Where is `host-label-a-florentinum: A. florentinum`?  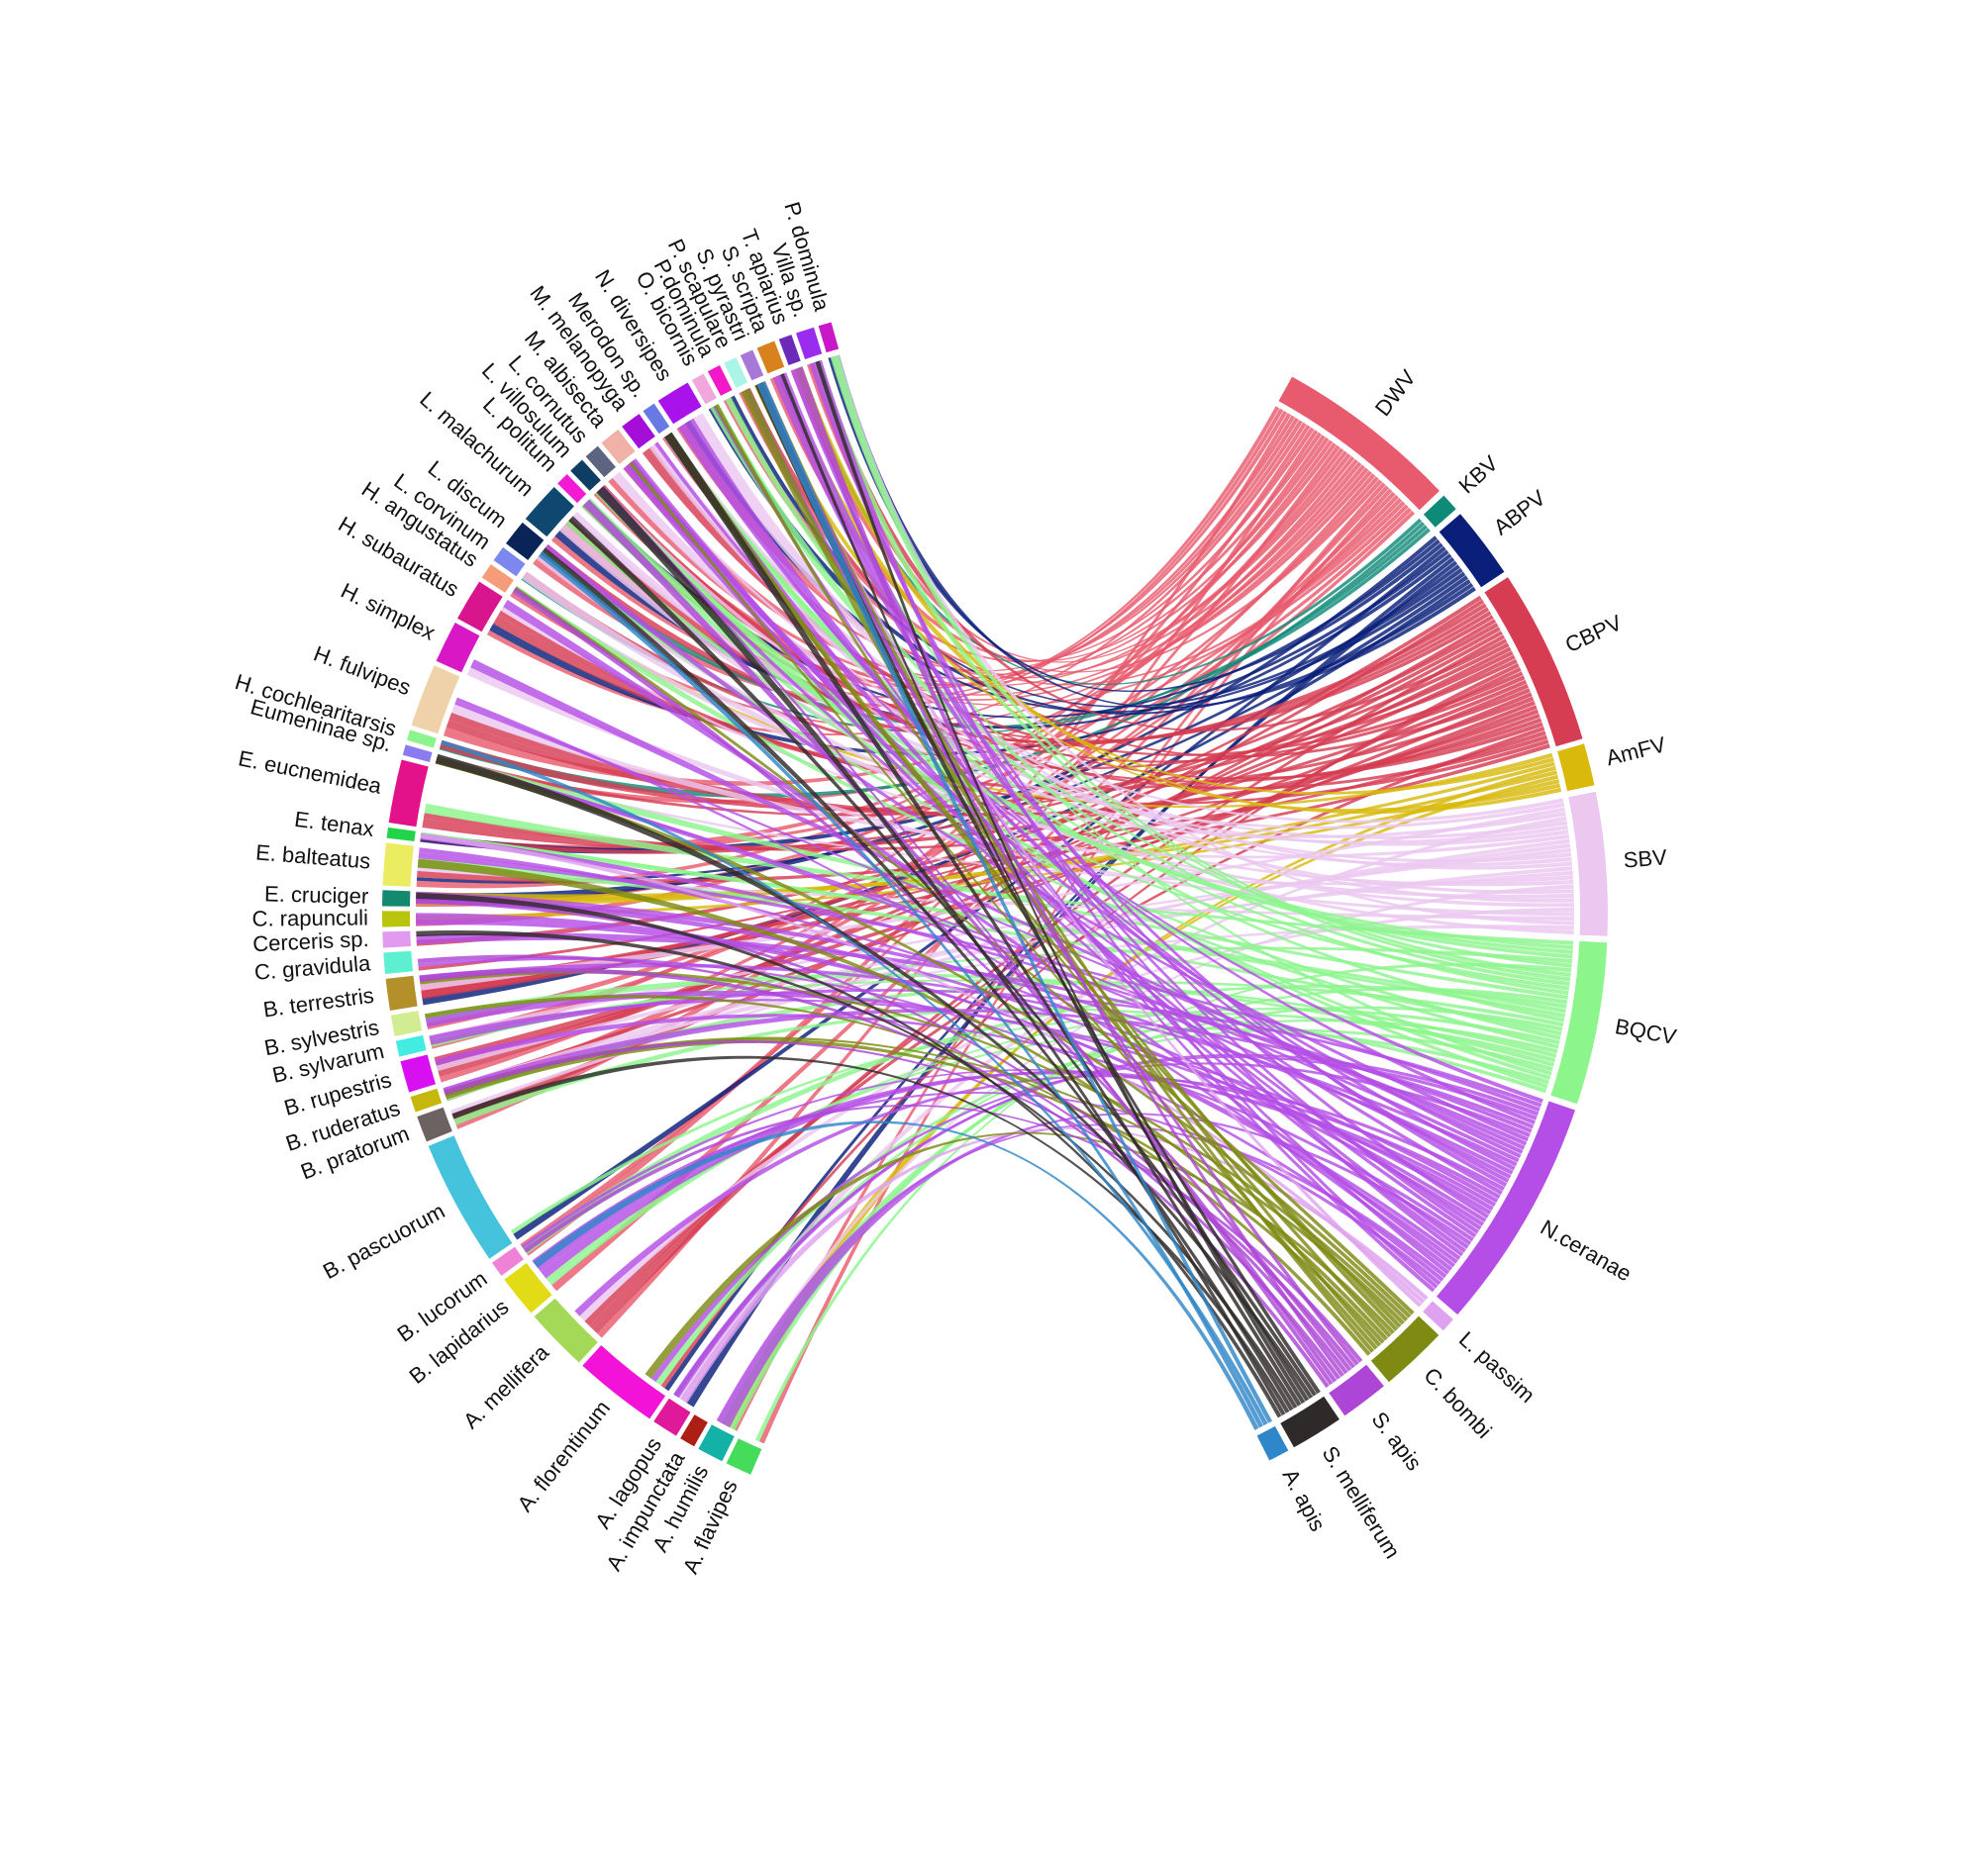
host-label-a-florentinum: A. florentinum is located at coordinates (563, 1456).